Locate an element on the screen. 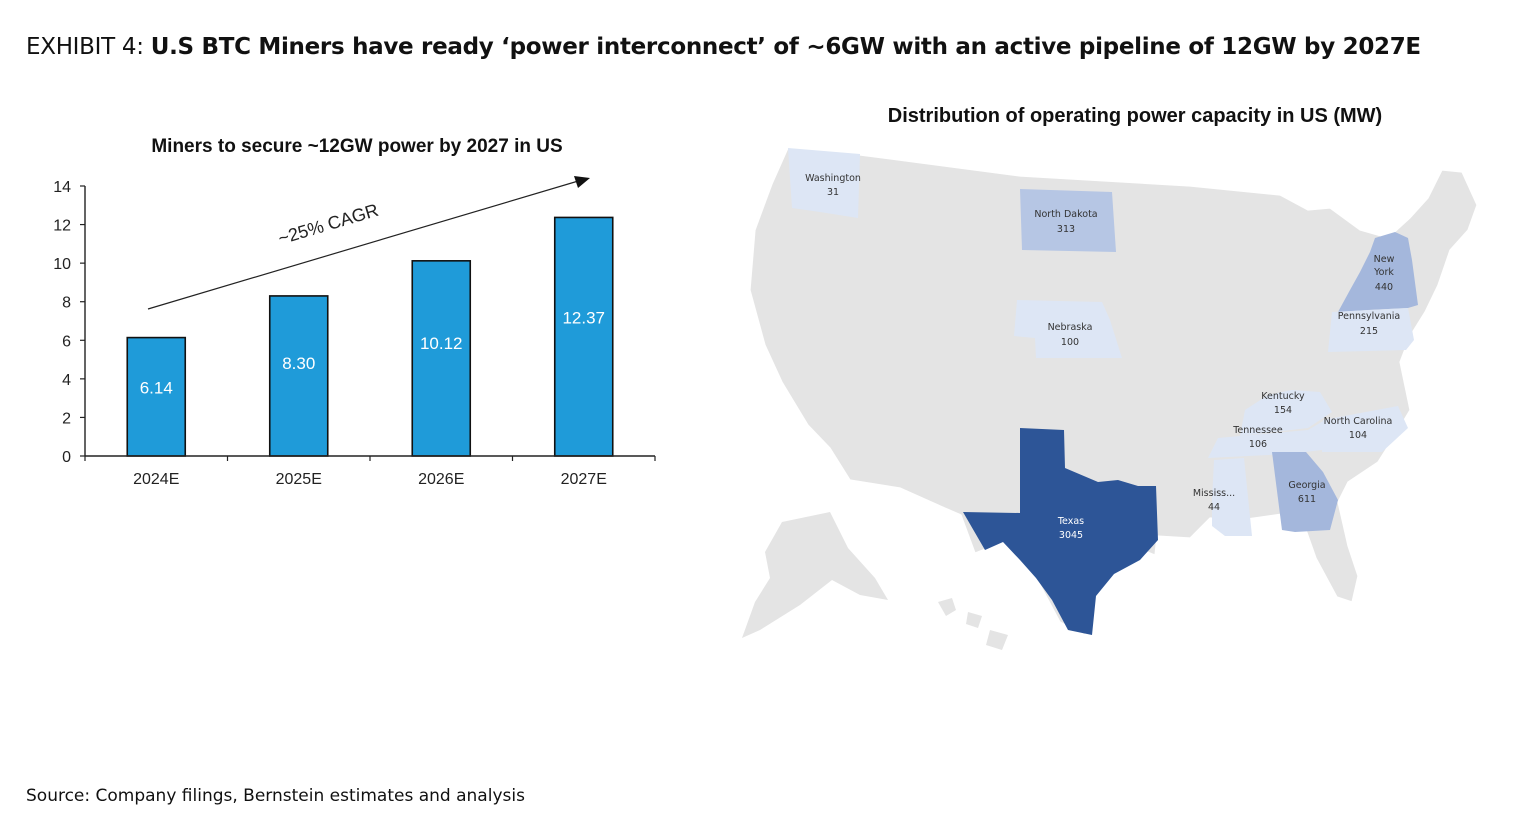 This screenshot has height=818, width=1538. y-tick-label: 14 is located at coordinates (62, 187).